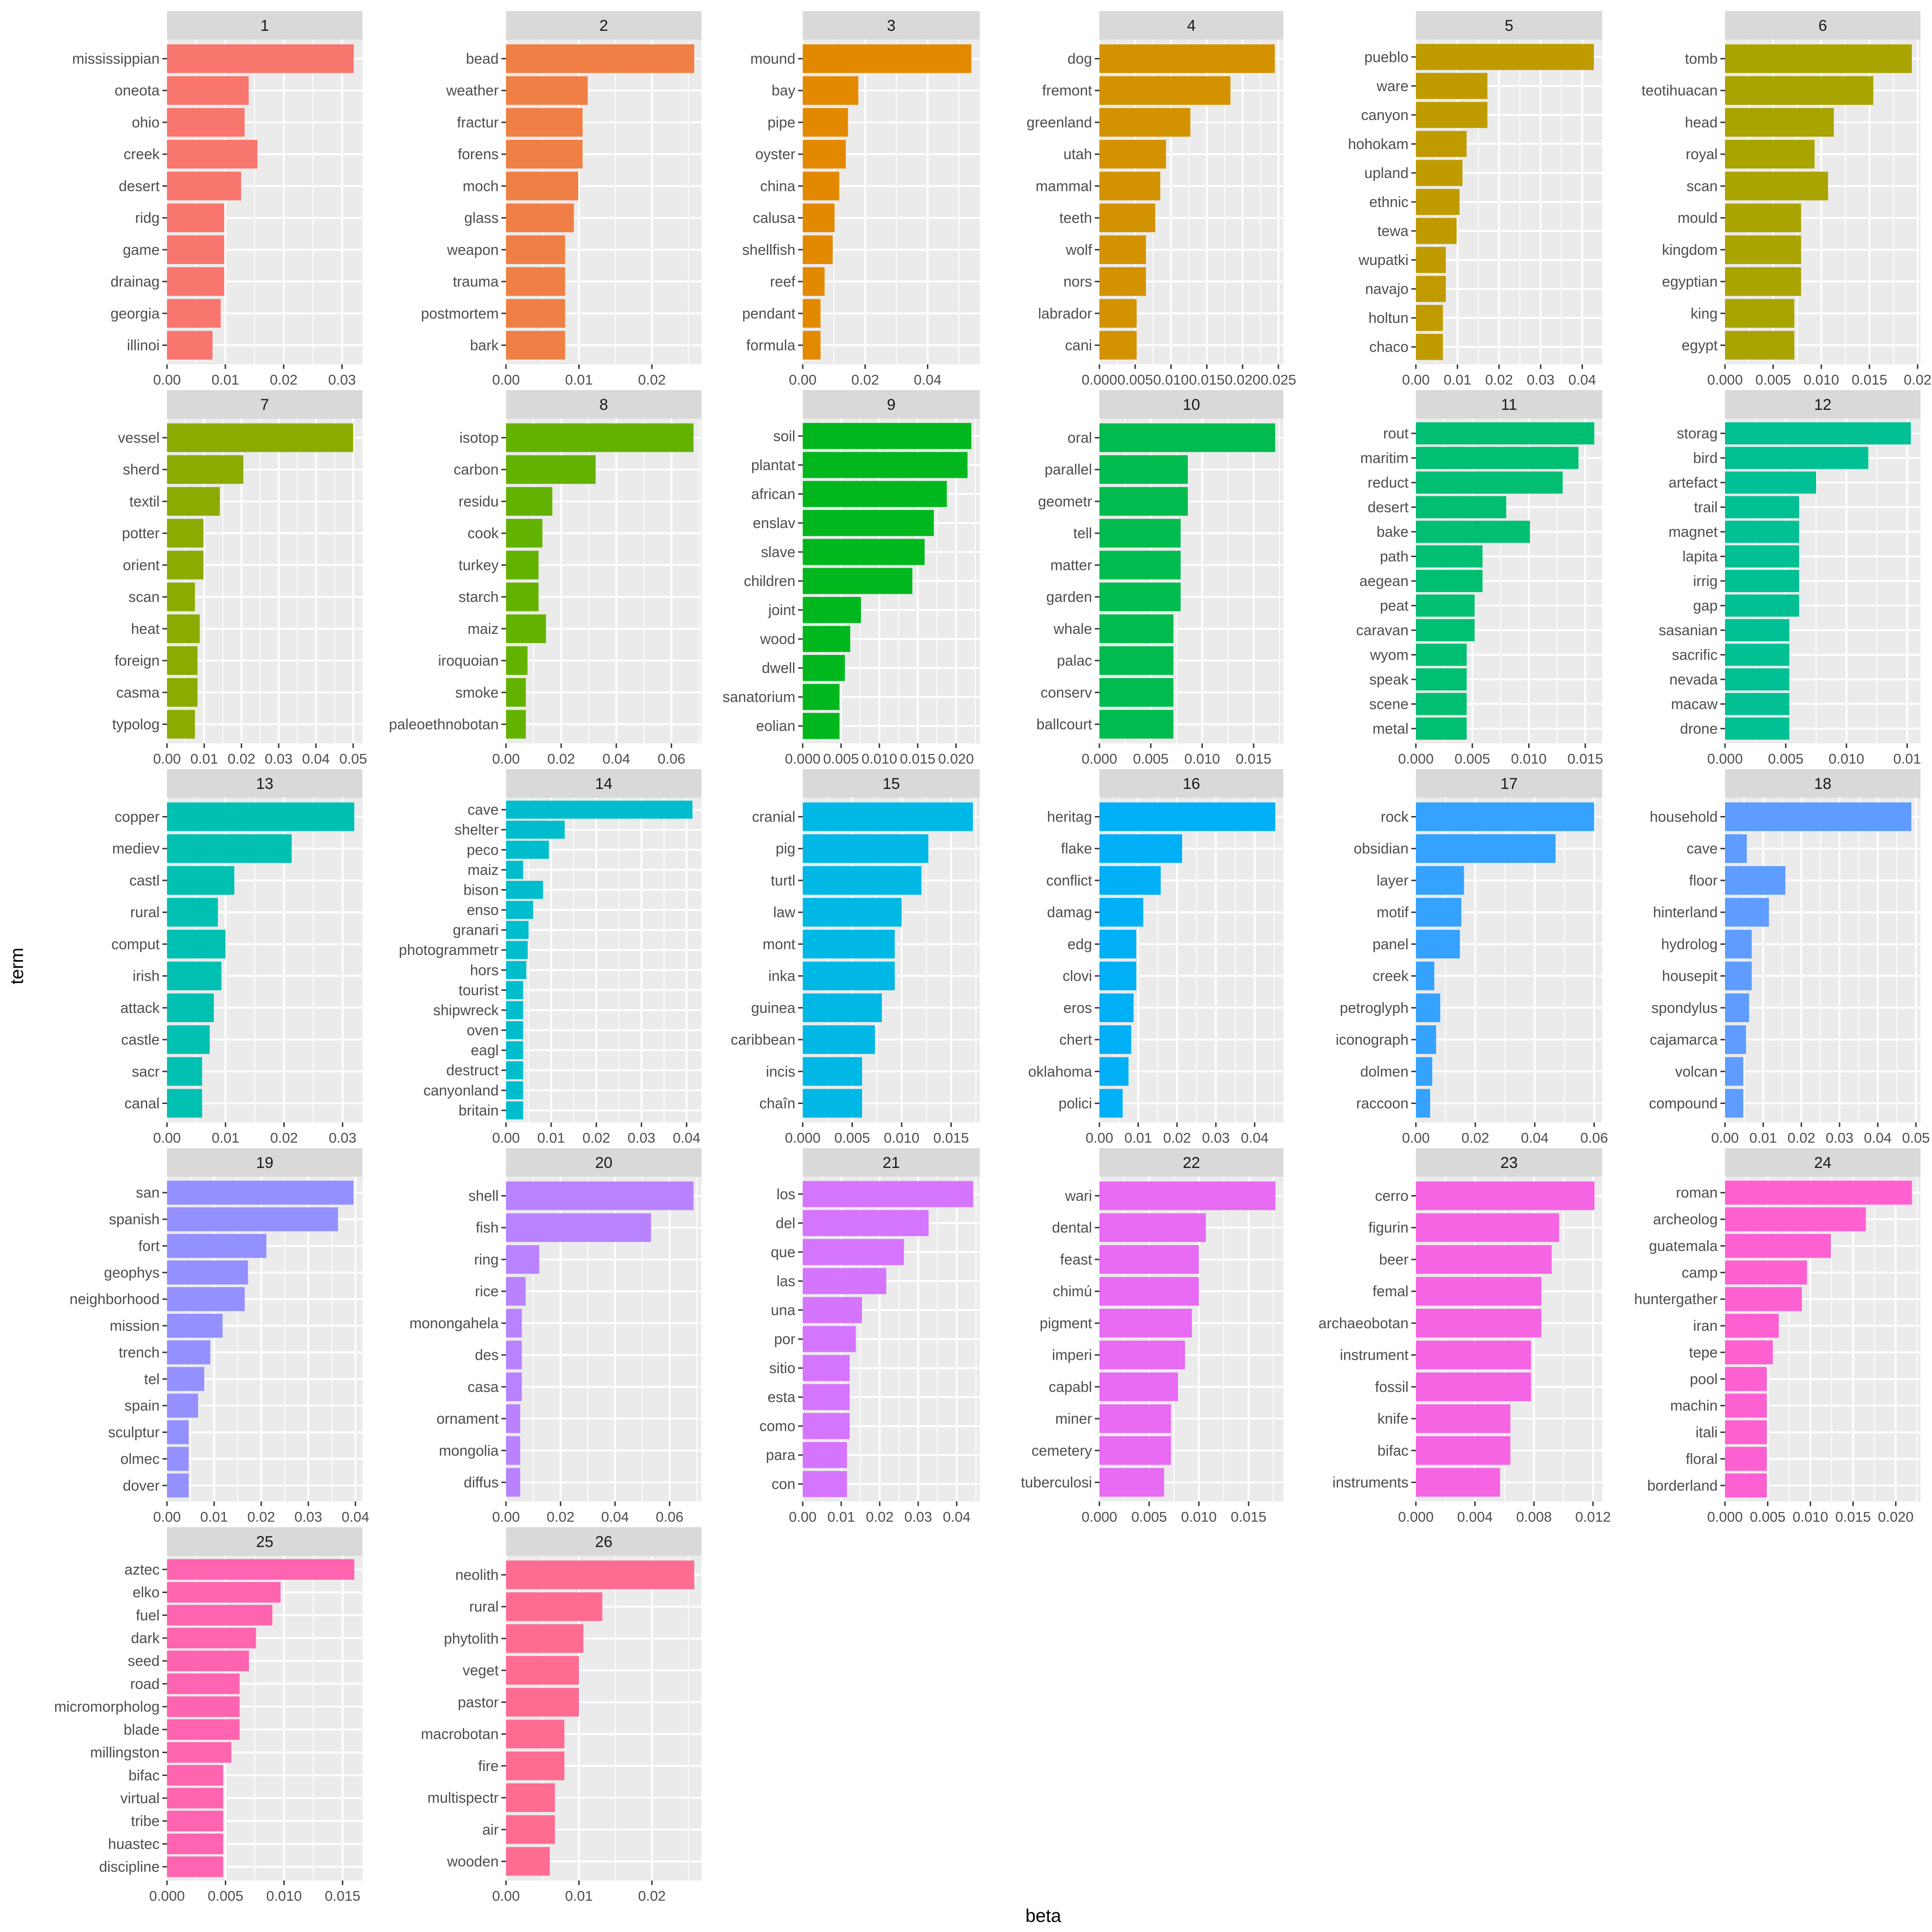 Image resolution: width=1932 pixels, height=1932 pixels. Describe the element at coordinates (146, 122) in the screenshot. I see `panel-1-term-label: ohio` at that location.